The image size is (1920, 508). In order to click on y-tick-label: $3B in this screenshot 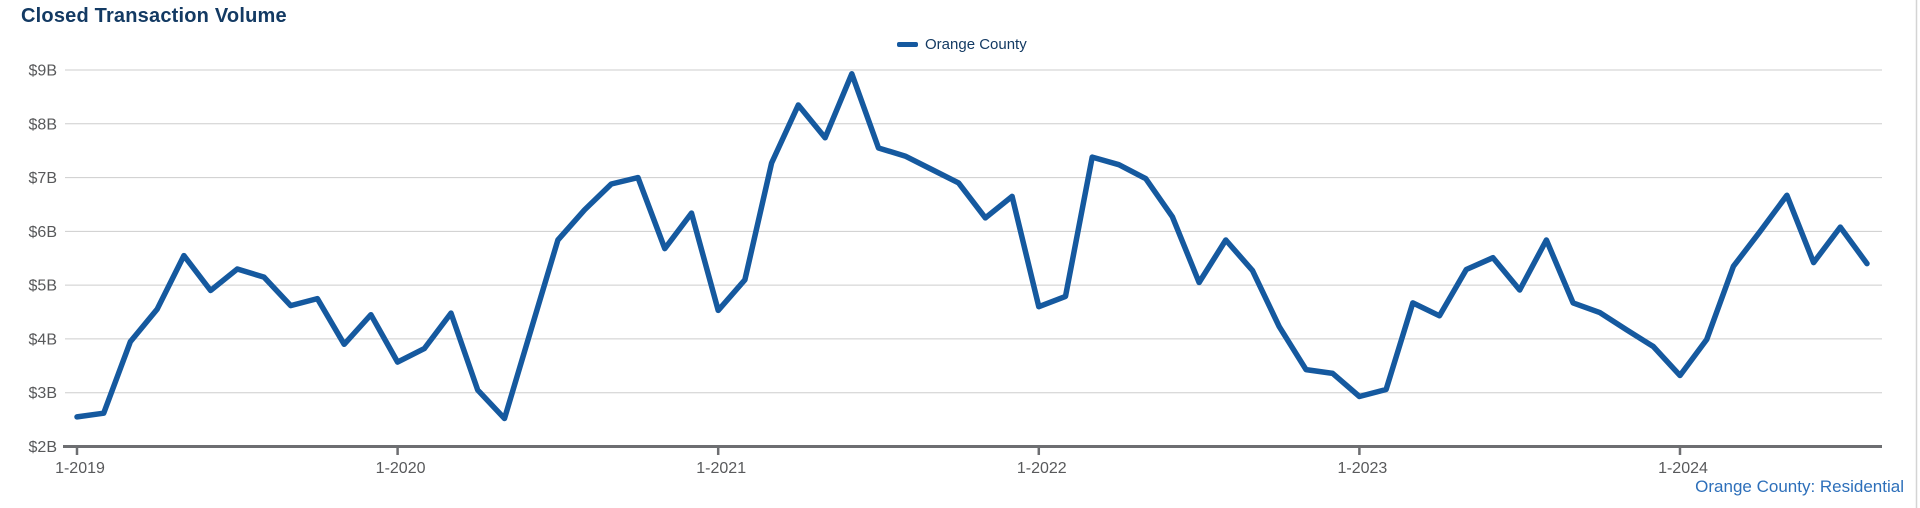, I will do `click(43, 393)`.